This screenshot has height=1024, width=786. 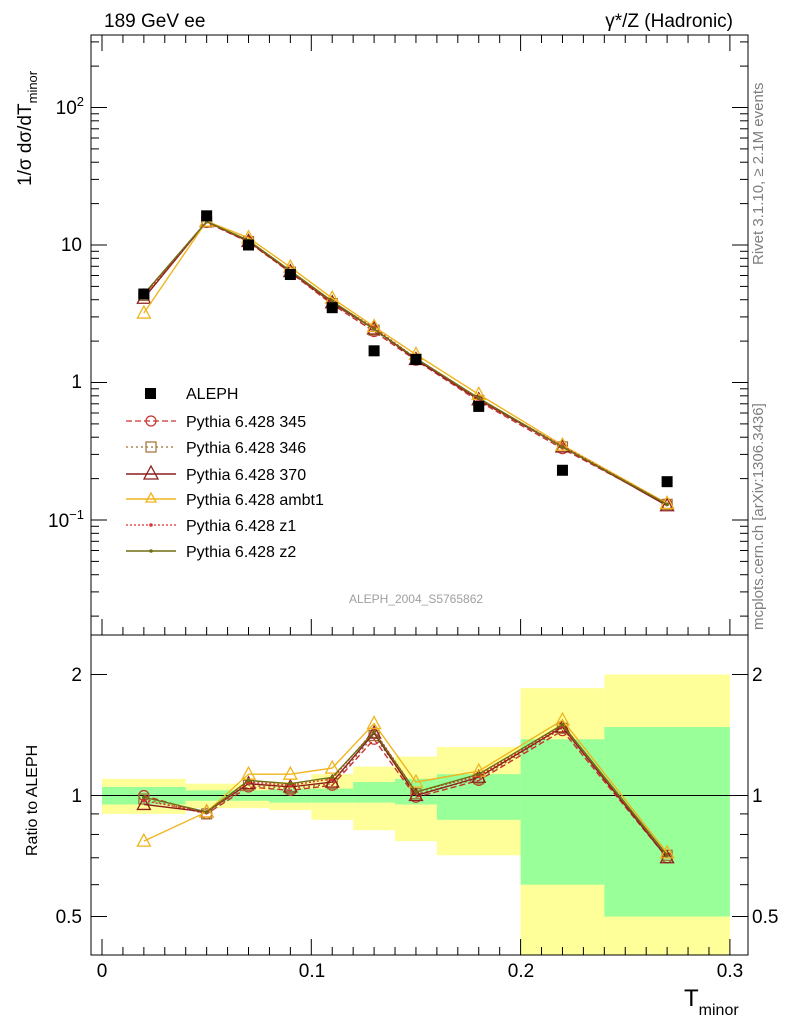 I want to click on x-axis-label-main: T, so click(x=691, y=998).